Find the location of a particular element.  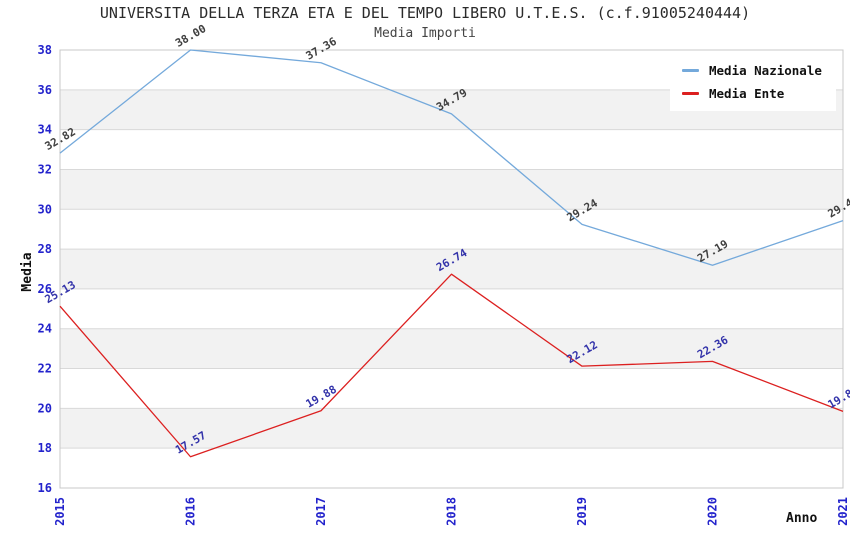

legend-label: Media Ente is located at coordinates (747, 93).